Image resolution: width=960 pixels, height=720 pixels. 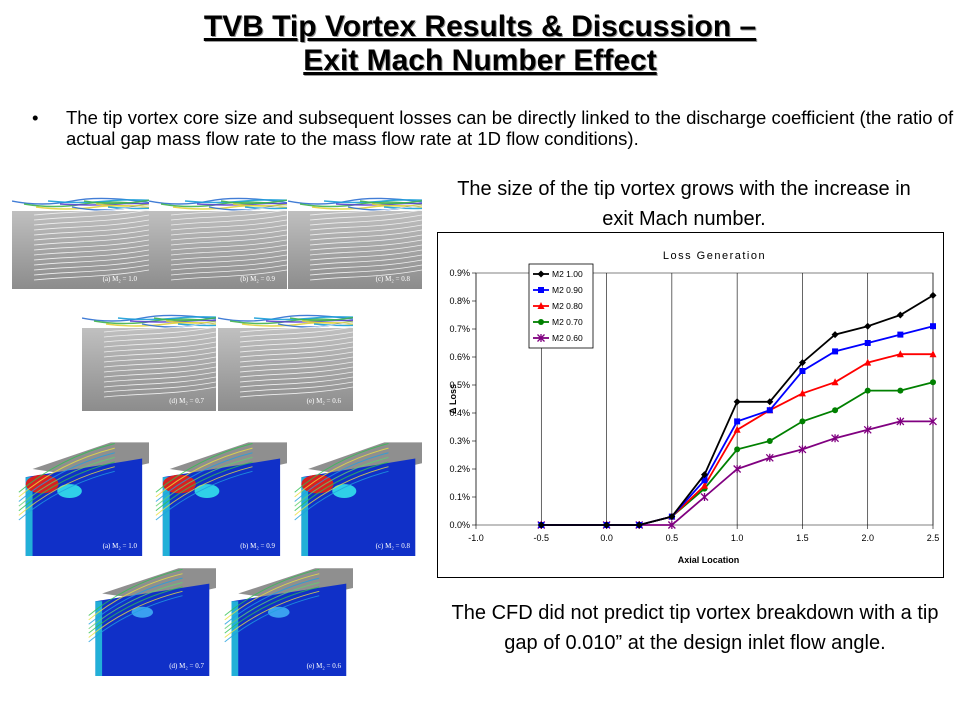 What do you see at coordinates (567, 306) in the screenshot?
I see `legend-label: M2 0.80` at bounding box center [567, 306].